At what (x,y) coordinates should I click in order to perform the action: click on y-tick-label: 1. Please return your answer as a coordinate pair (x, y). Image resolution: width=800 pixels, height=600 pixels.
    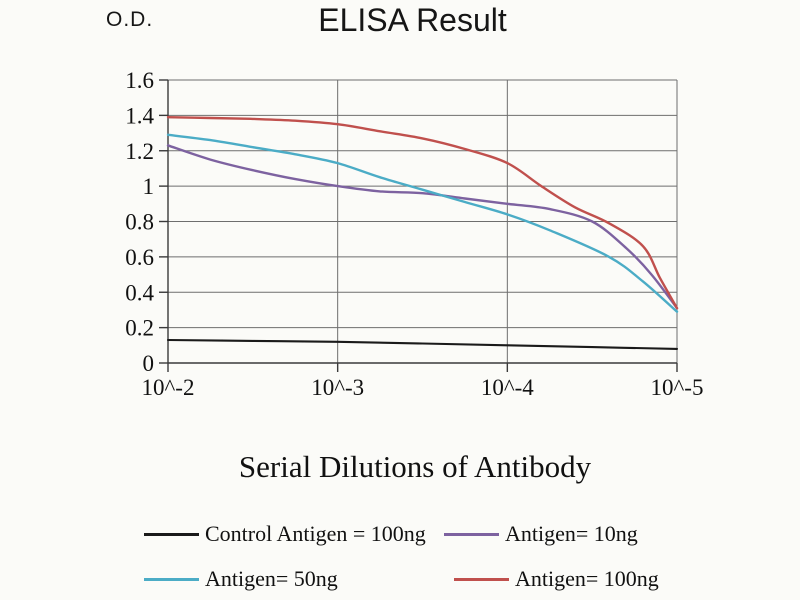
    Looking at the image, I should click on (149, 186).